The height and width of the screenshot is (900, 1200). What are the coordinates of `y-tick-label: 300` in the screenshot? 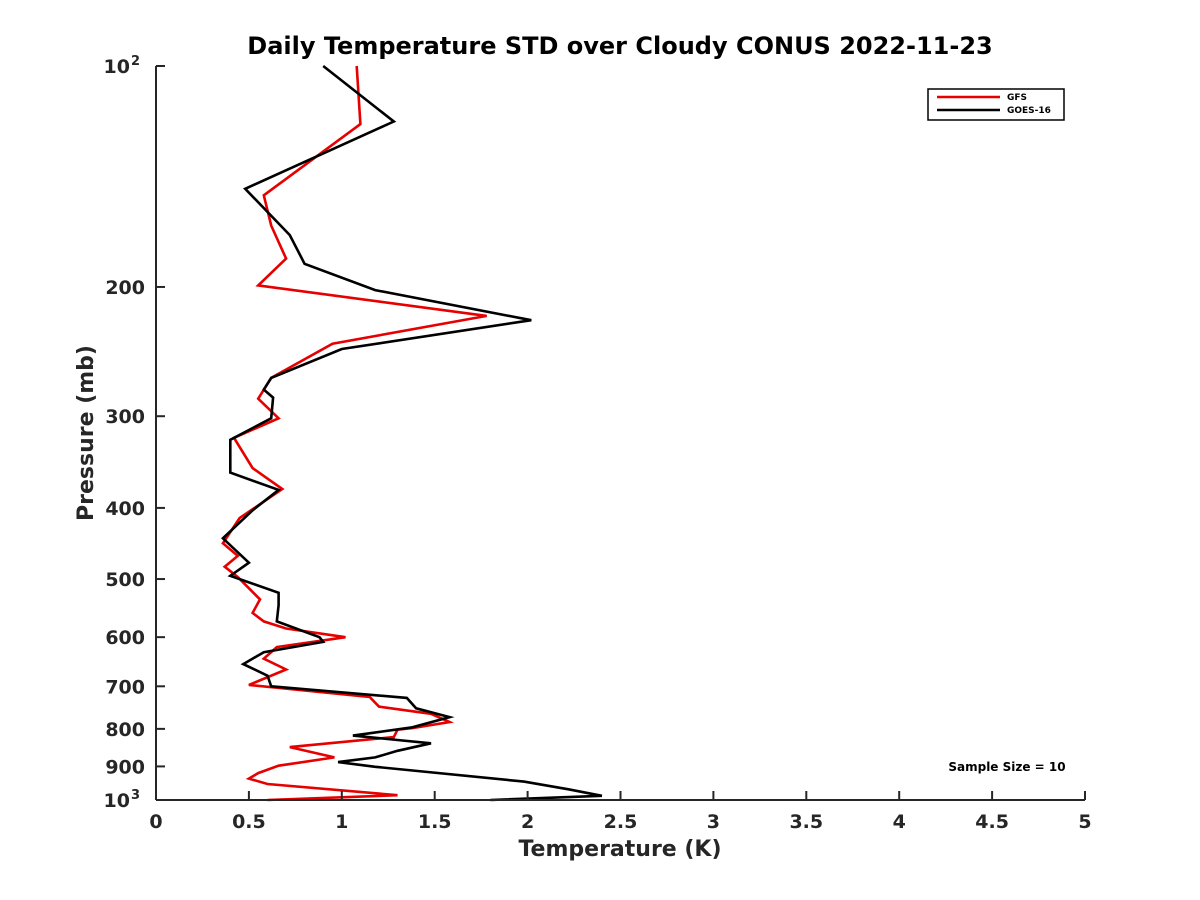 It's located at (125, 417).